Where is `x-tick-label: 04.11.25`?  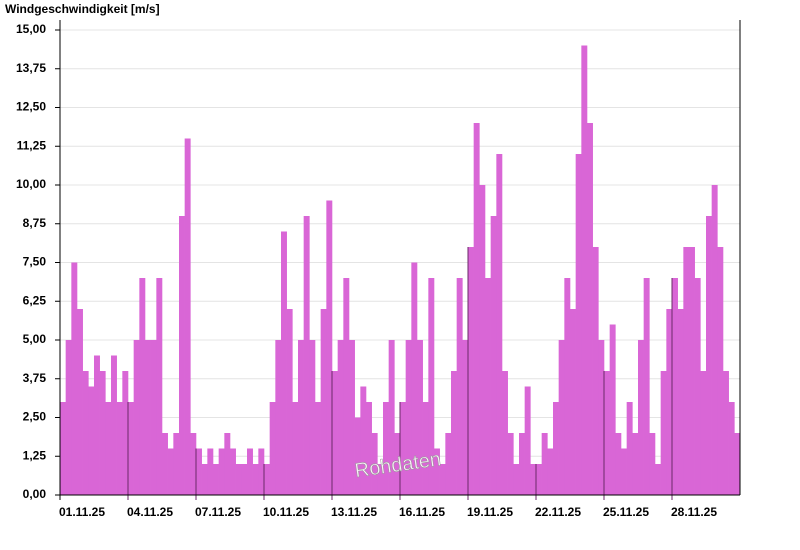
x-tick-label: 04.11.25 is located at coordinates (150, 512).